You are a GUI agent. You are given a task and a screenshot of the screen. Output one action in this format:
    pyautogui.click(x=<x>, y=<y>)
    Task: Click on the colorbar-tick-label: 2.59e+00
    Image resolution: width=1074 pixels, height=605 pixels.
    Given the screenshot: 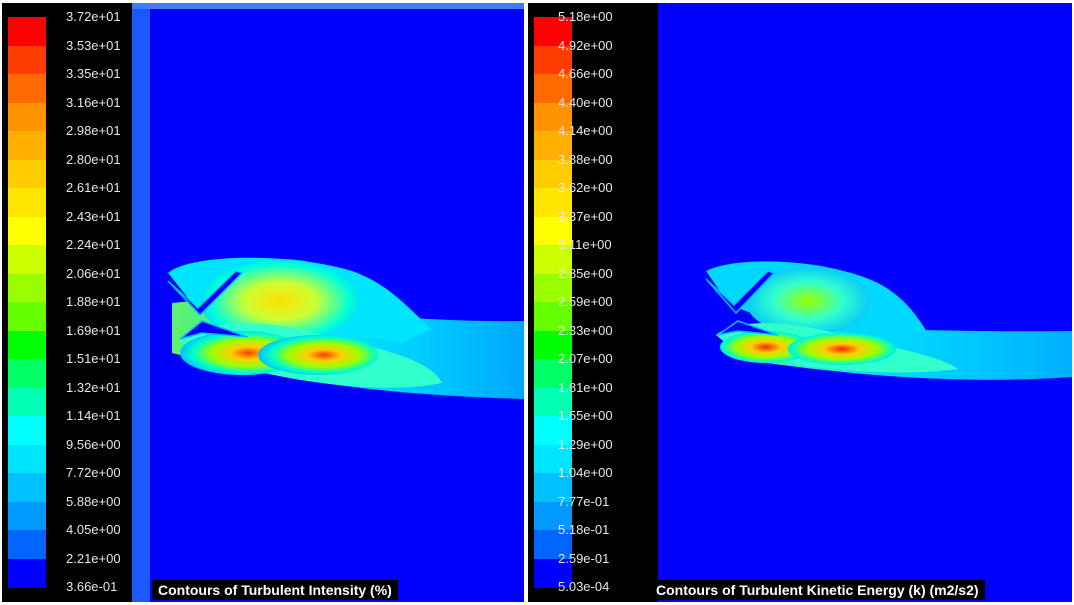 What is the action you would take?
    pyautogui.click(x=585, y=301)
    